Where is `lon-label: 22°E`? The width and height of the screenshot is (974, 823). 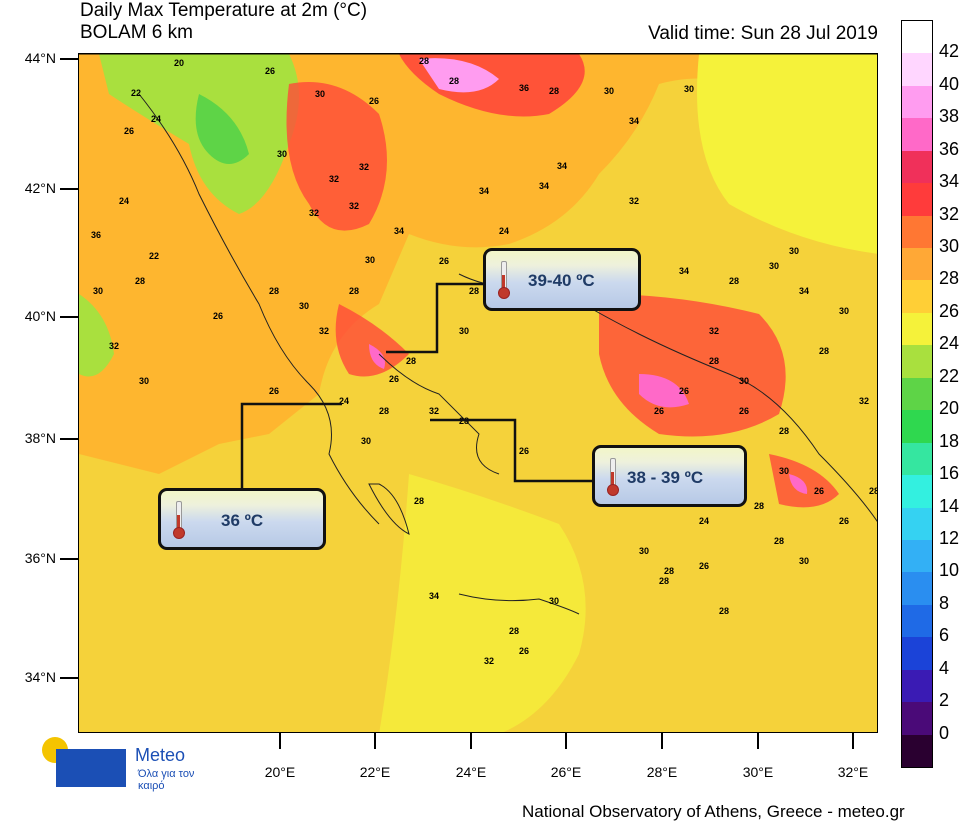 lon-label: 22°E is located at coordinates (375, 772).